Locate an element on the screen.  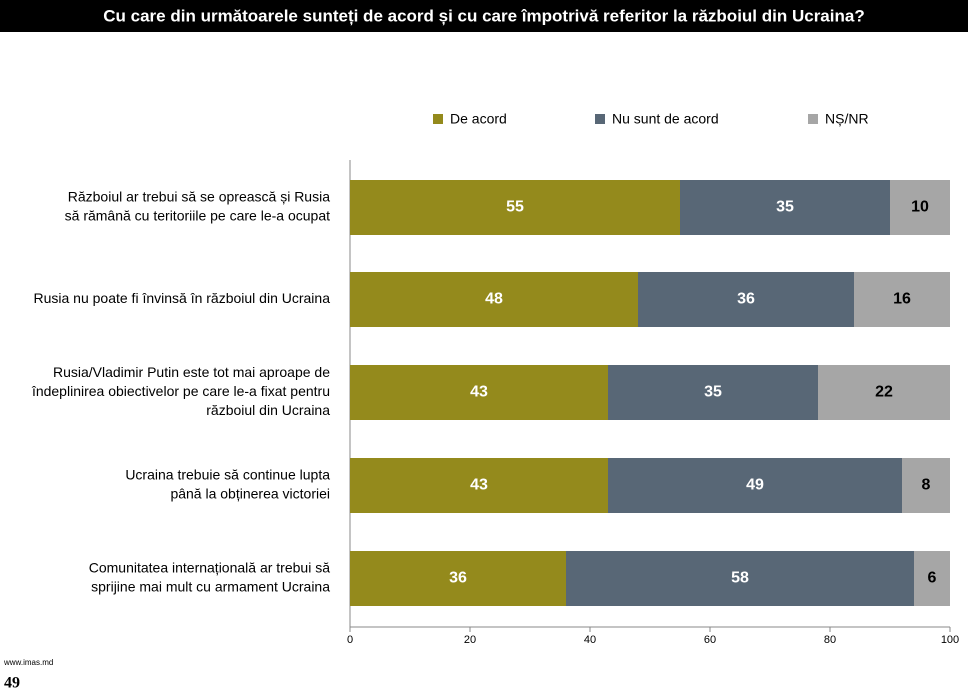
category-label: sprijine mai mult cu armament Ucraina is located at coordinates (210, 587).